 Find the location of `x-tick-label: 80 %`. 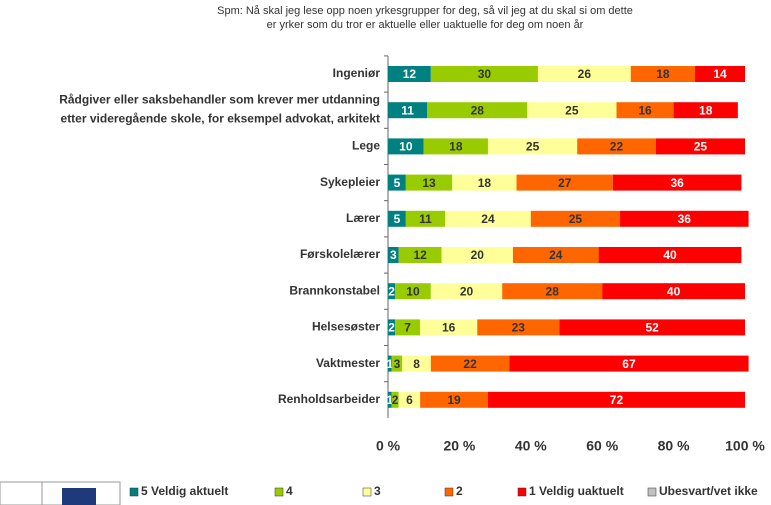

x-tick-label: 80 % is located at coordinates (674, 446).